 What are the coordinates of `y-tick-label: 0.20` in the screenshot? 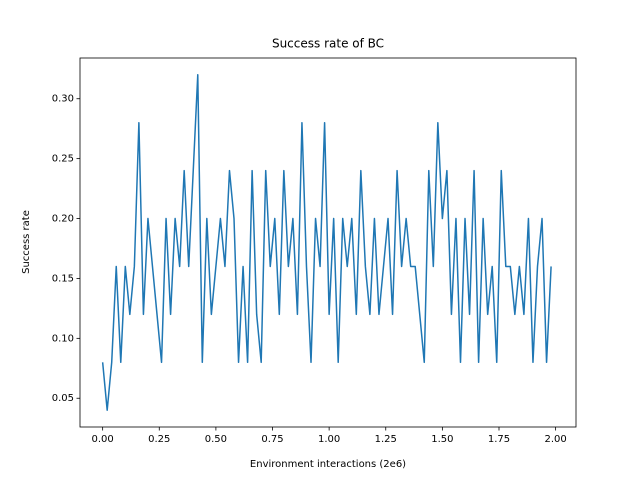 It's located at (63, 219).